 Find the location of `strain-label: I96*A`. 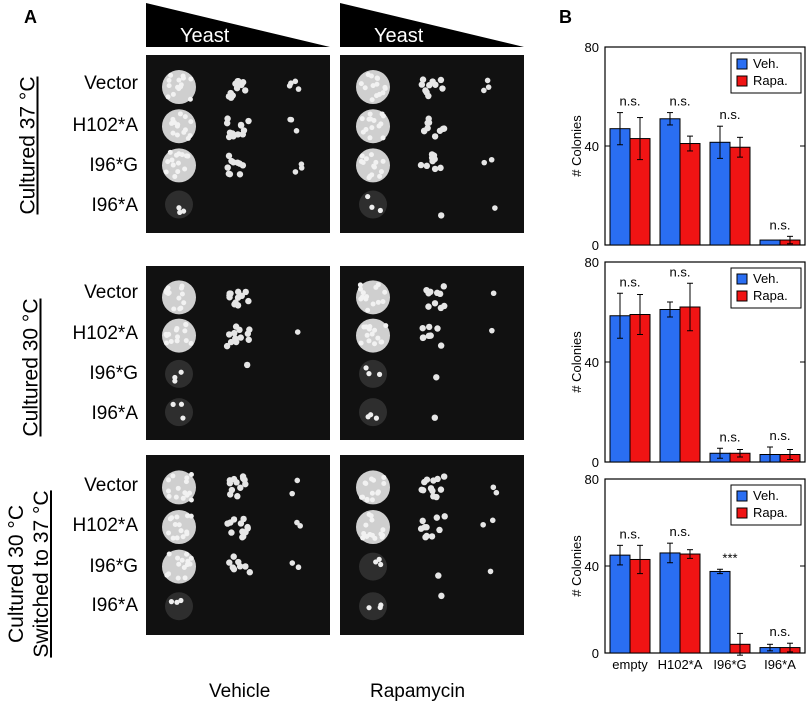

strain-label: I96*A is located at coordinates (114, 605).